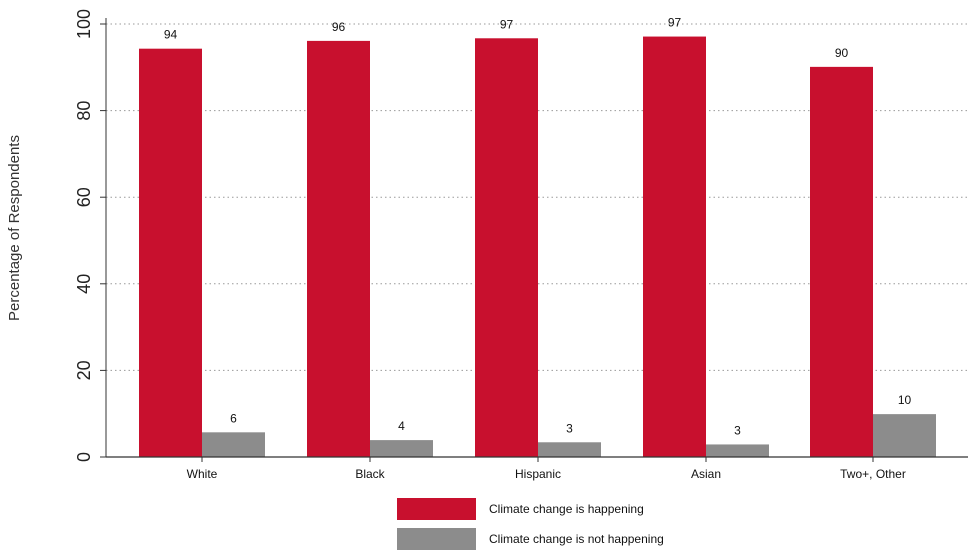 Image resolution: width=970 pixels, height=552 pixels. What do you see at coordinates (171, 35) in the screenshot?
I see `data-label-happening: 94` at bounding box center [171, 35].